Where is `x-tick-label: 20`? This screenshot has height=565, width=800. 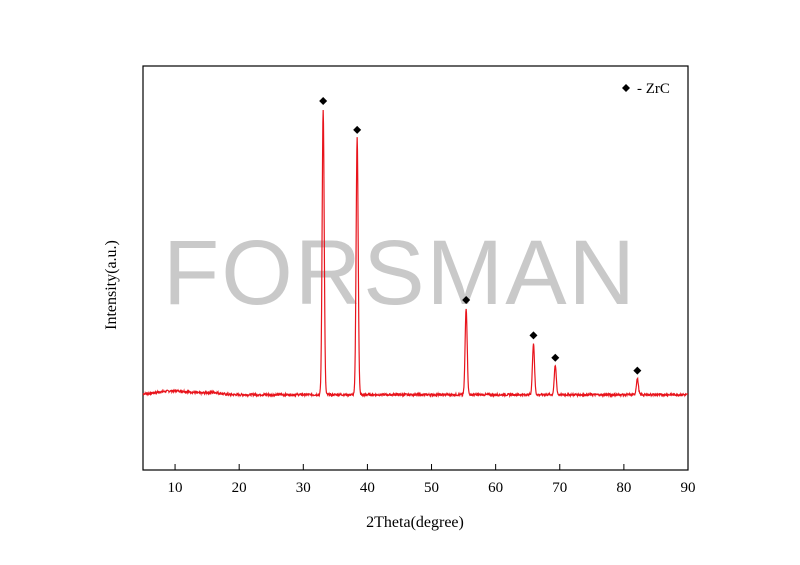 x-tick-label: 20 is located at coordinates (239, 488).